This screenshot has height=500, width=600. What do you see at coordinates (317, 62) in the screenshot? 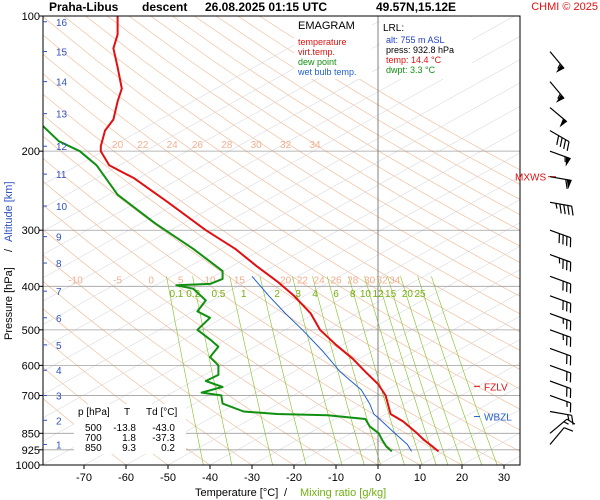
I see `legend-dew-point: dew point` at bounding box center [317, 62].